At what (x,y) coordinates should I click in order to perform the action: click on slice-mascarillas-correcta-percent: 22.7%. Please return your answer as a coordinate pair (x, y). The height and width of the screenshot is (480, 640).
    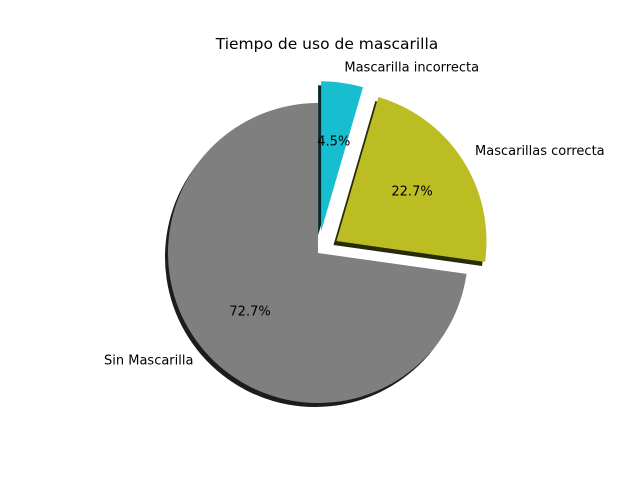
    Looking at the image, I should click on (411, 192).